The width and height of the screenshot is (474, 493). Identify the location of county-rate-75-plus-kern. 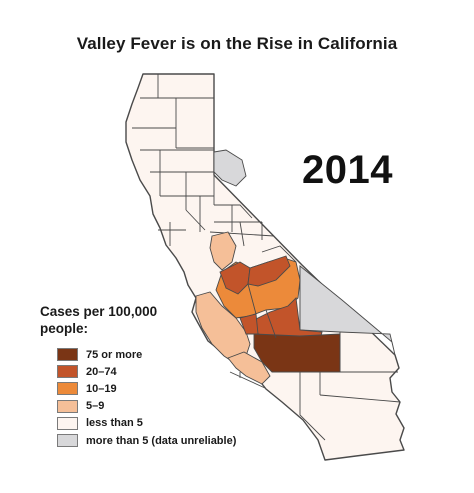
(297, 353).